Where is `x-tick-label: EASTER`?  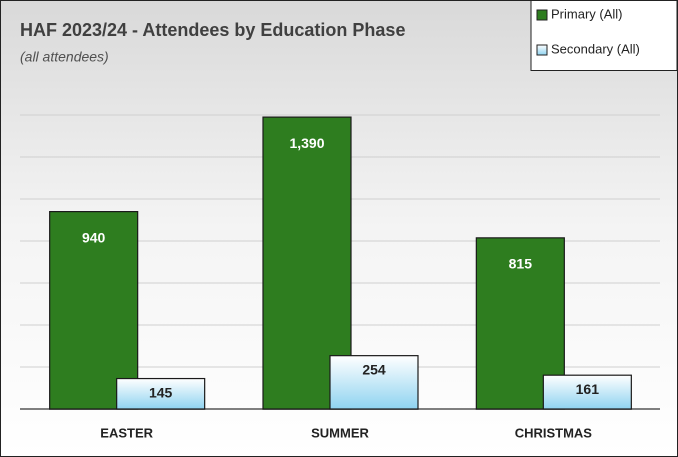
x-tick-label: EASTER is located at coordinates (126, 432).